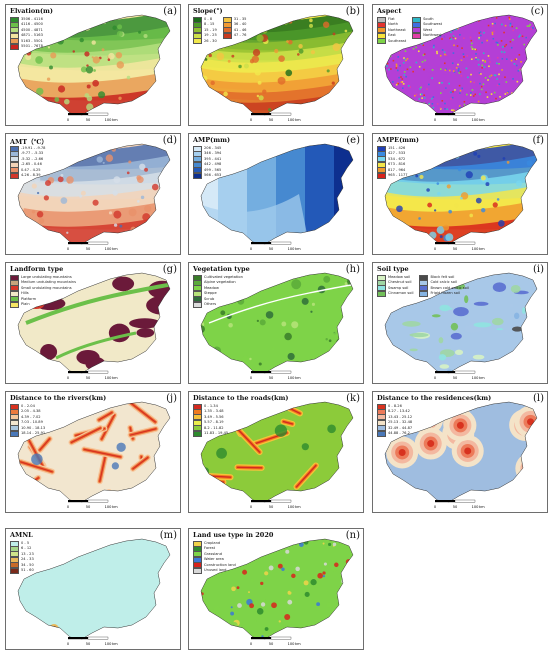 This screenshot has height=656, width=550. What do you see at coordinates (214, 422) in the screenshot?
I see `legend-label: 5.57 - 8.19` at bounding box center [214, 422].